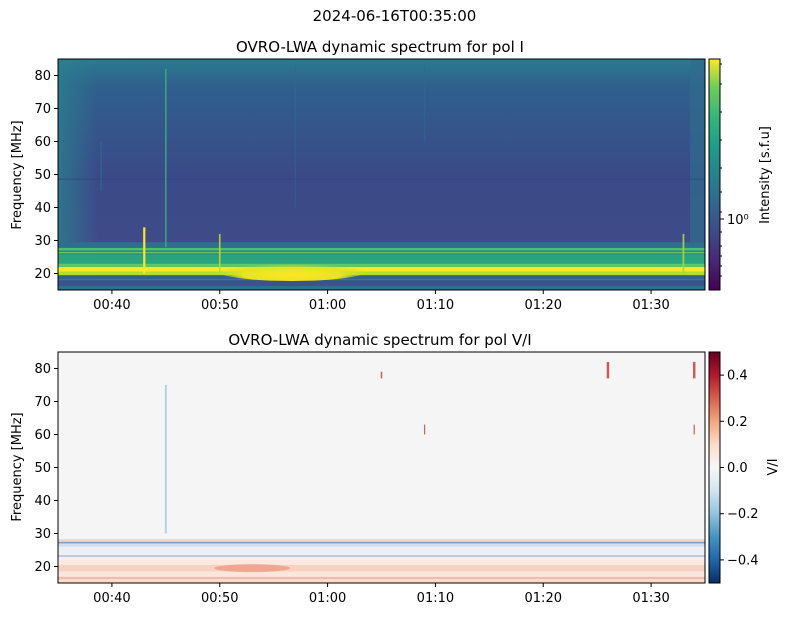 The width and height of the screenshot is (789, 617). What do you see at coordinates (394, 16) in the screenshot?
I see `figure-suptitle: 2024-06-16T00:35:00` at bounding box center [394, 16].